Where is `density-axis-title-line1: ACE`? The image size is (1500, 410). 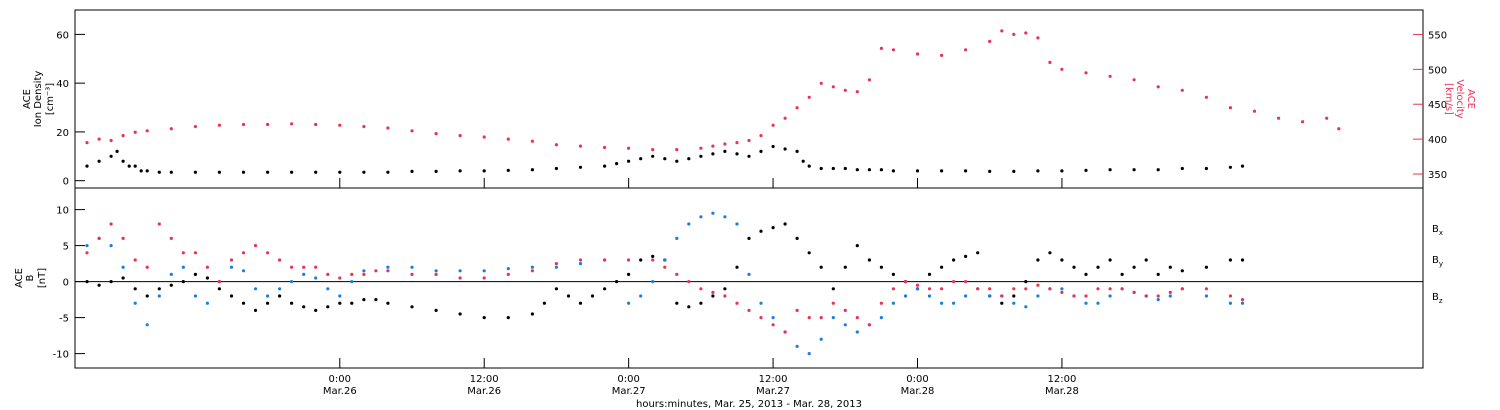 density-axis-title-line1: ACE is located at coordinates (27, 99).